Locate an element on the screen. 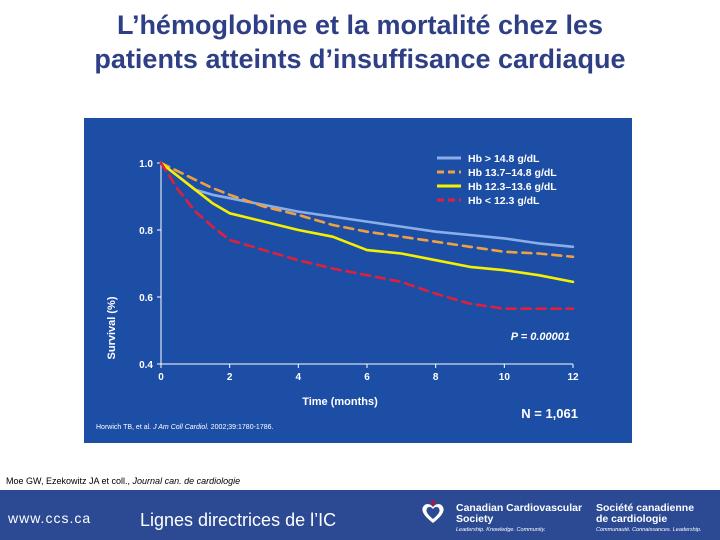  x-tick-label: 8 is located at coordinates (436, 377).